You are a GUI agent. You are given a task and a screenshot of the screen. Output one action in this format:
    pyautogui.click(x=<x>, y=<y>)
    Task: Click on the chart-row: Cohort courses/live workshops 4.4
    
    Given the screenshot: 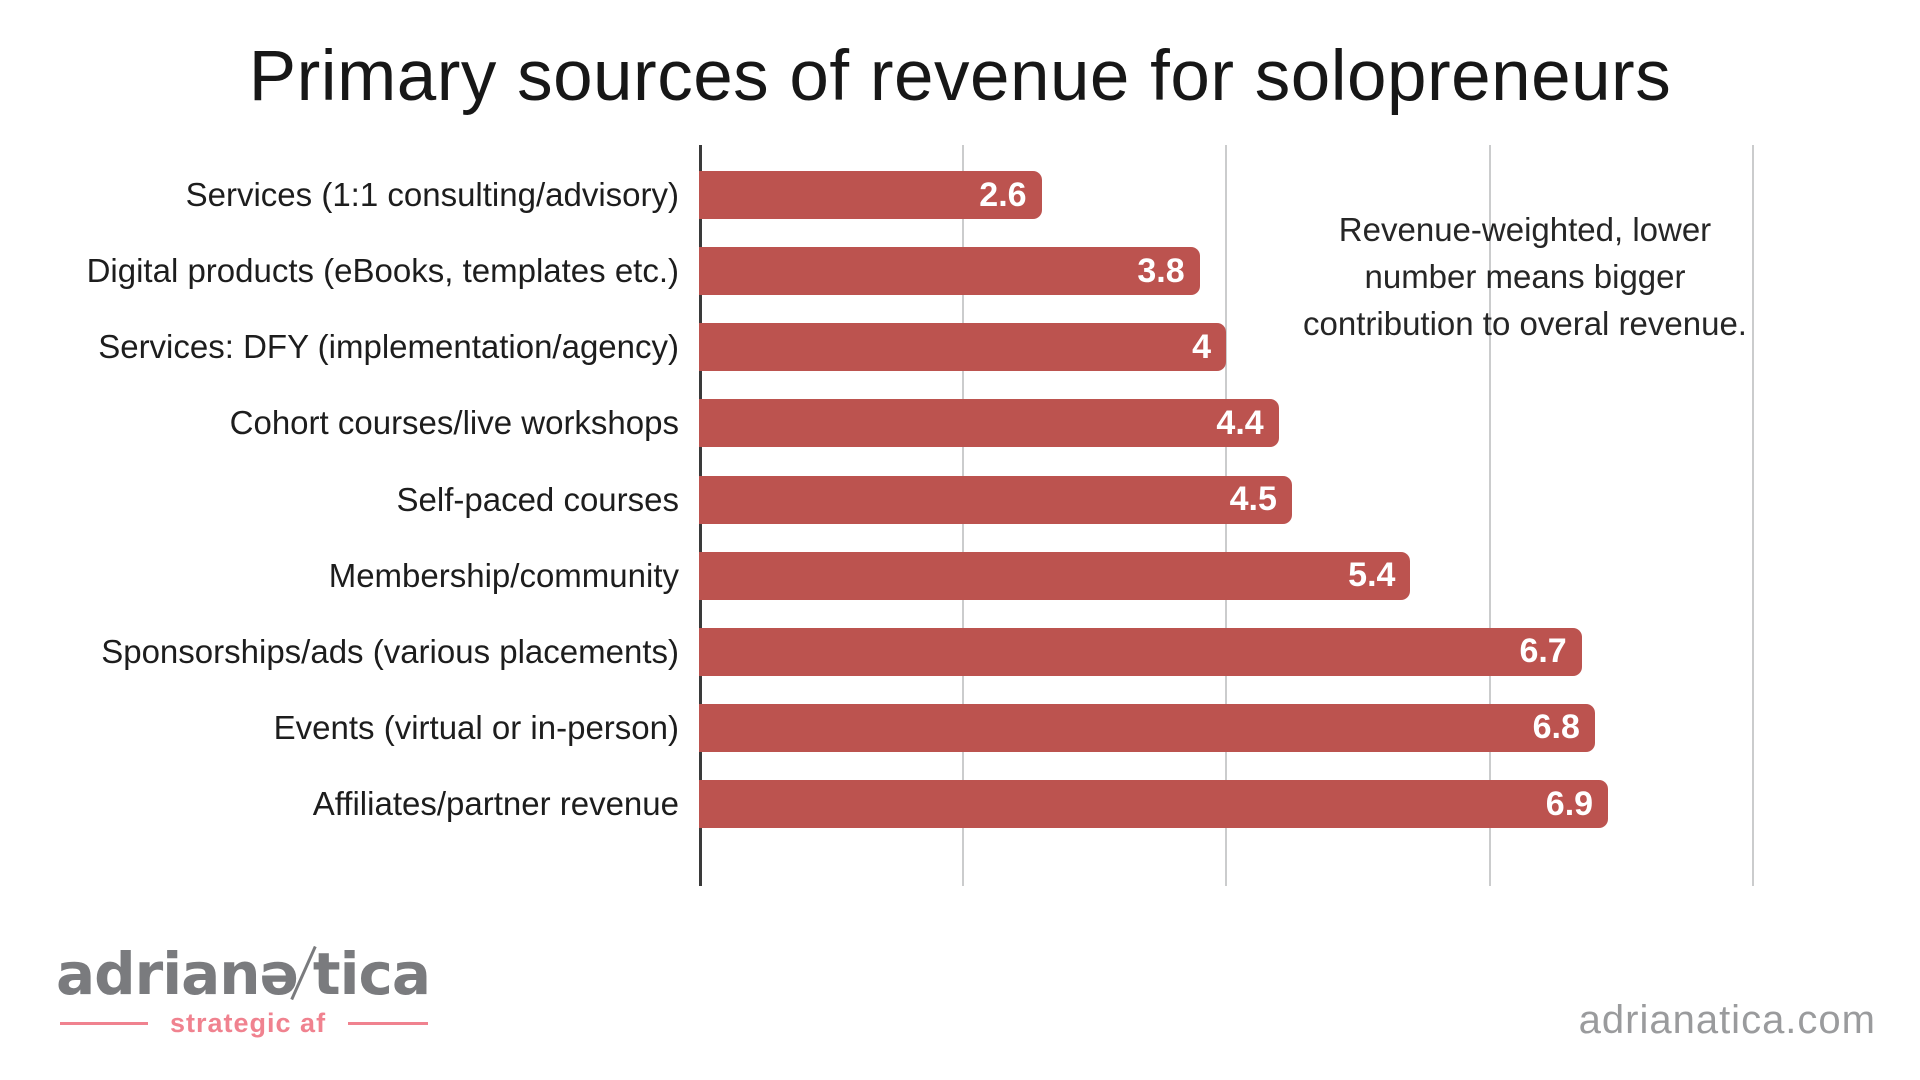 What is the action you would take?
    pyautogui.click(x=960, y=423)
    